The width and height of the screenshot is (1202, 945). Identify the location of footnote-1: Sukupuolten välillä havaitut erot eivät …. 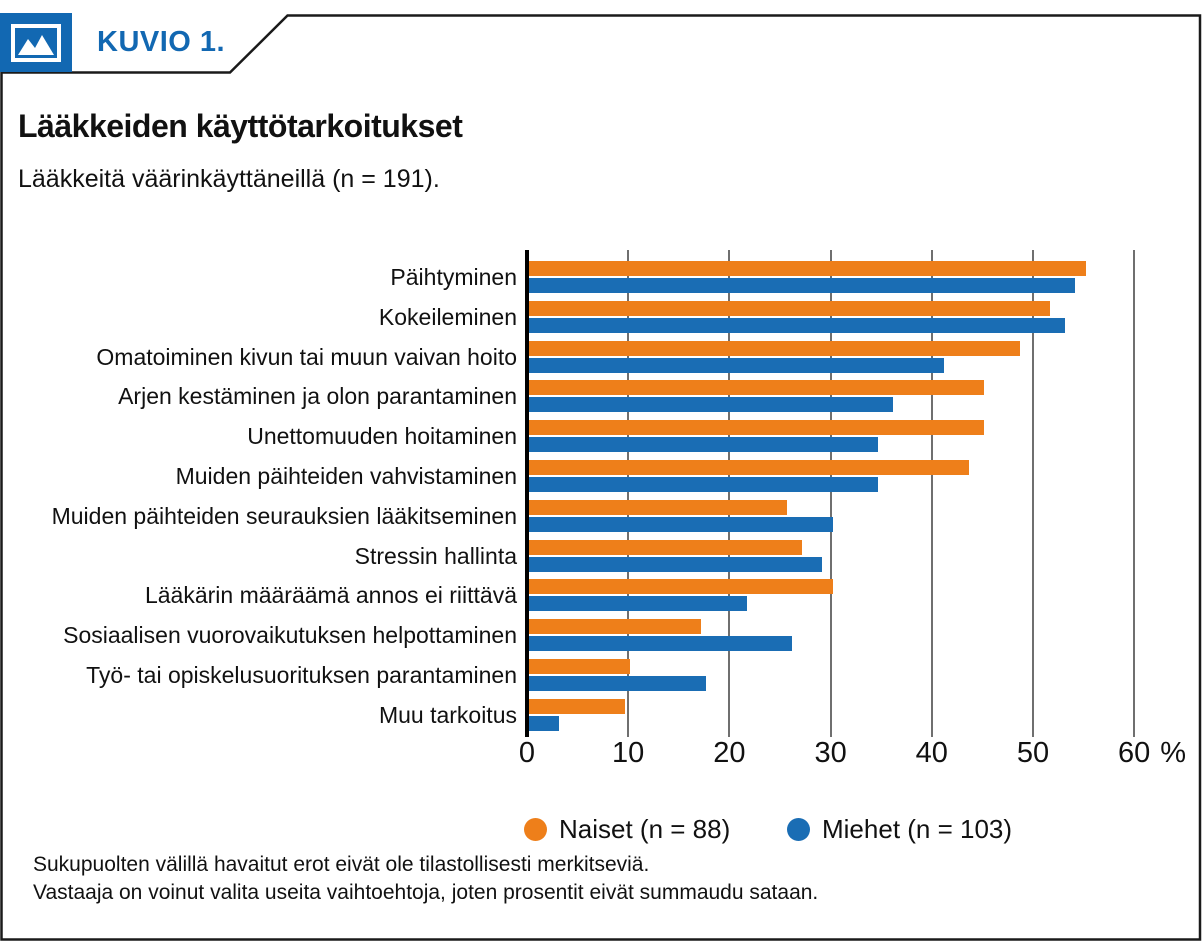
(341, 864).